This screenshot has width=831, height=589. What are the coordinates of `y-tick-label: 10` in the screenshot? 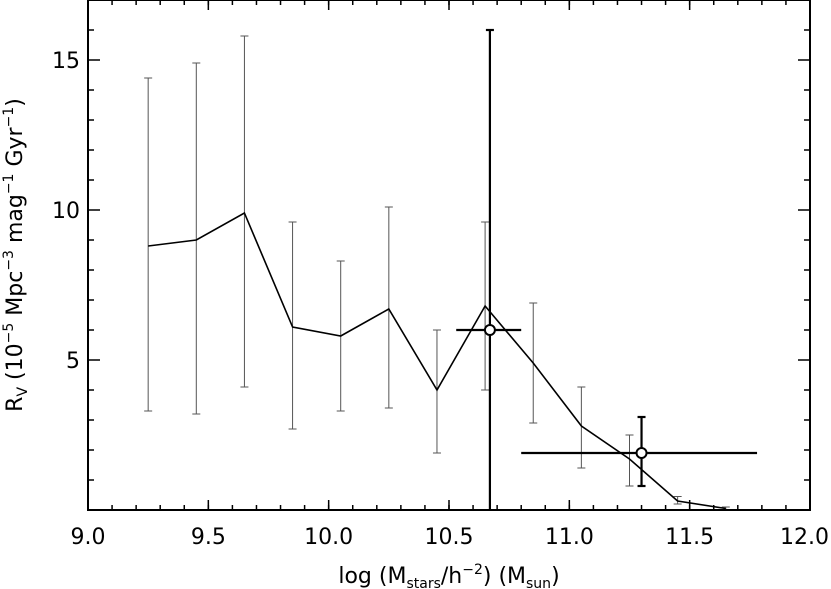 It's located at (66, 211).